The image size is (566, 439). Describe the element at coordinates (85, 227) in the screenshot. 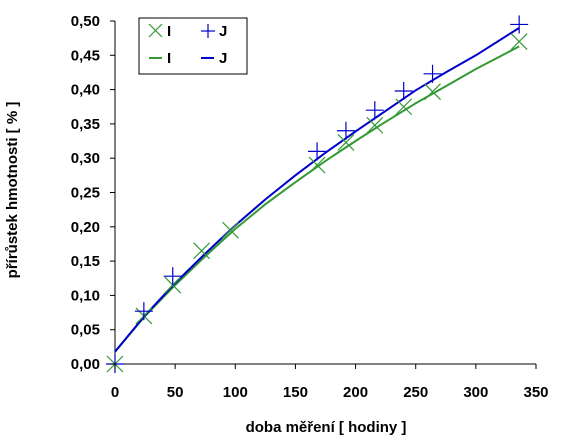

I see `y-tick-label: 0,20` at that location.